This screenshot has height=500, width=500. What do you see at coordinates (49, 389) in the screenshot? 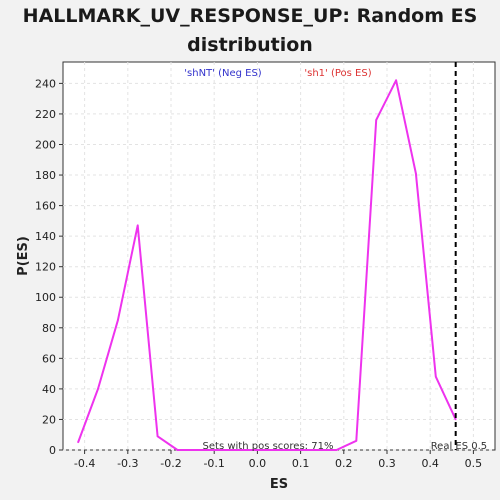
I see `y-tick-label: 40` at bounding box center [49, 389].